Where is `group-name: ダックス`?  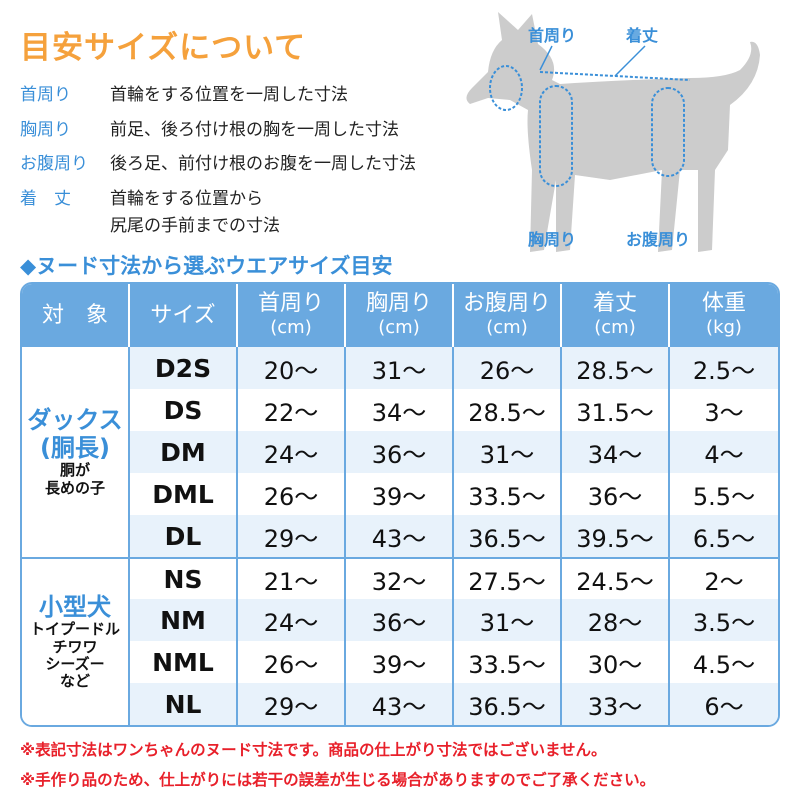
group-name: ダックス is located at coordinates (75, 420).